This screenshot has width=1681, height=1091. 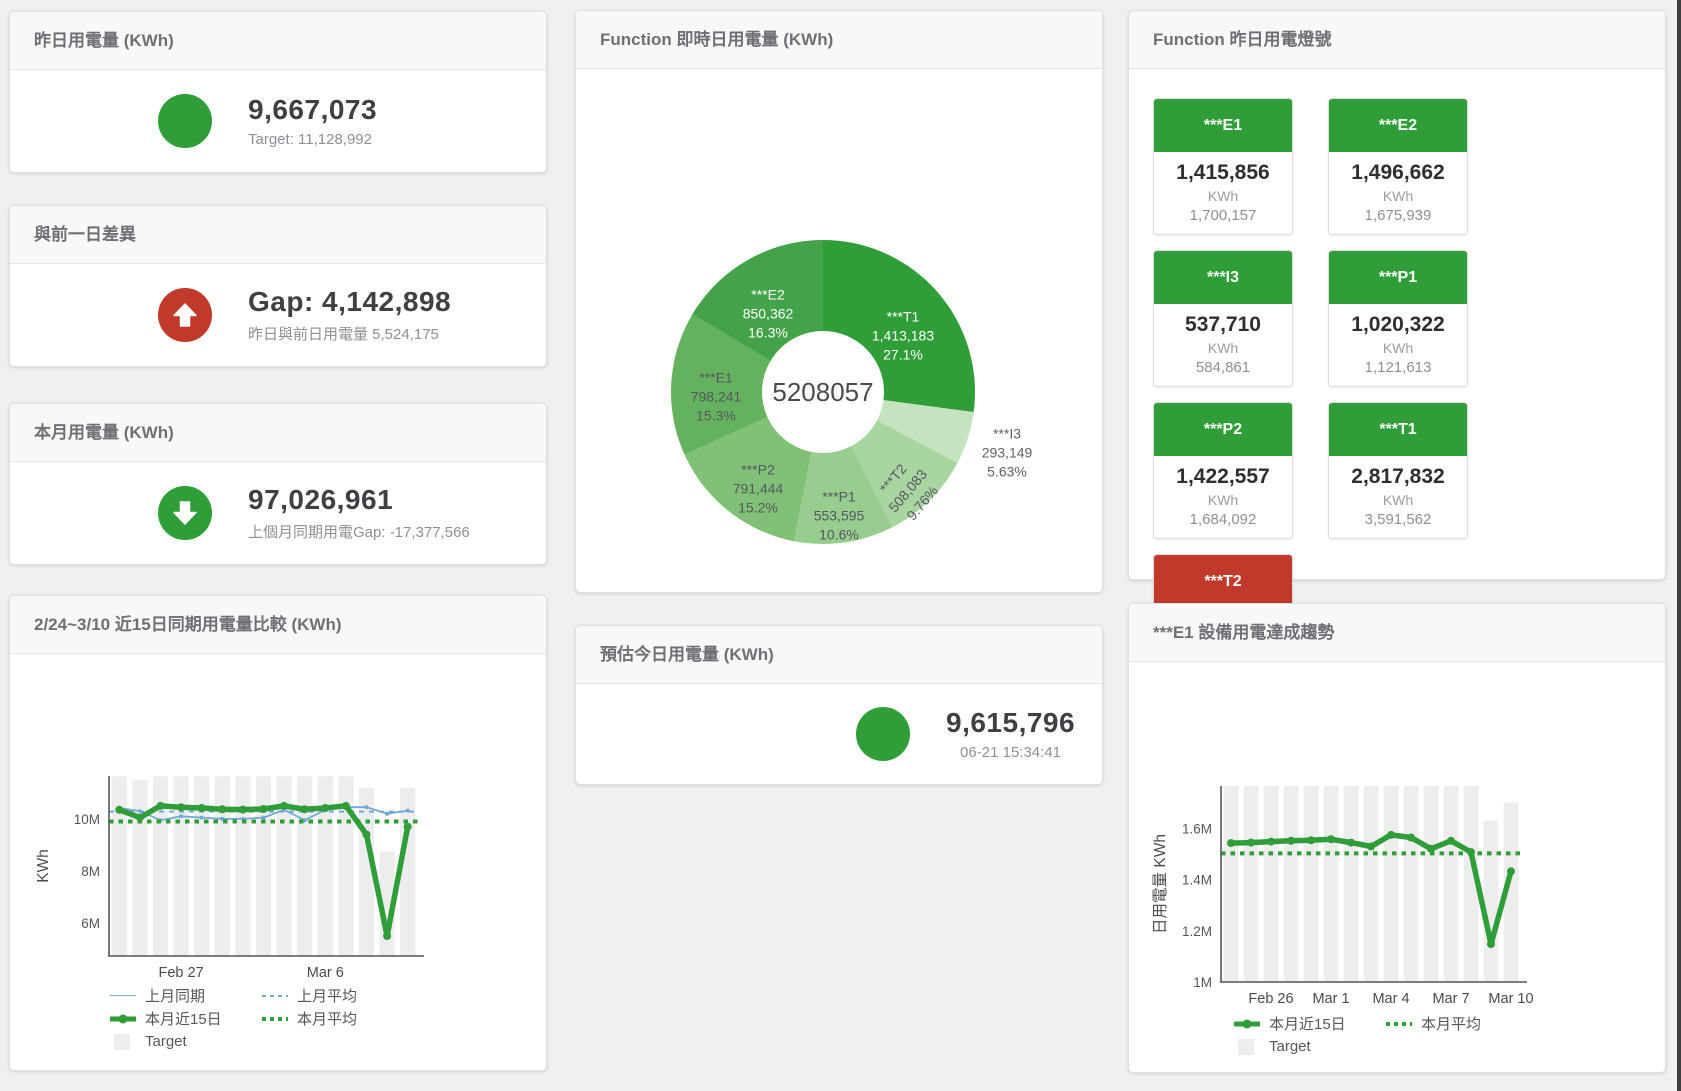 What do you see at coordinates (1398, 324) in the screenshot?
I see `tile-value: 1,020,322` at bounding box center [1398, 324].